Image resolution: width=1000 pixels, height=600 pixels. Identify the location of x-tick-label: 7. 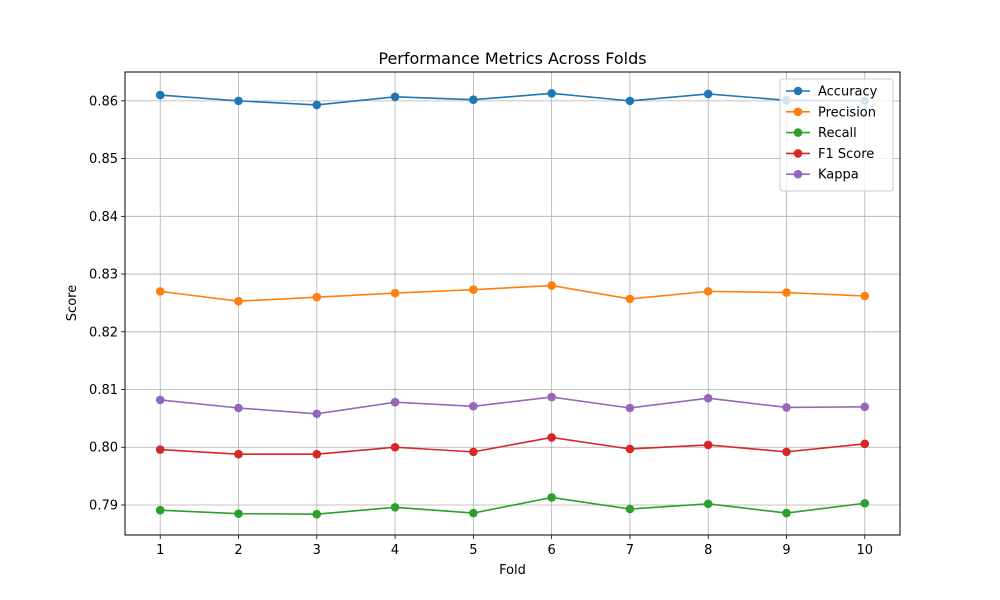
(630, 550).